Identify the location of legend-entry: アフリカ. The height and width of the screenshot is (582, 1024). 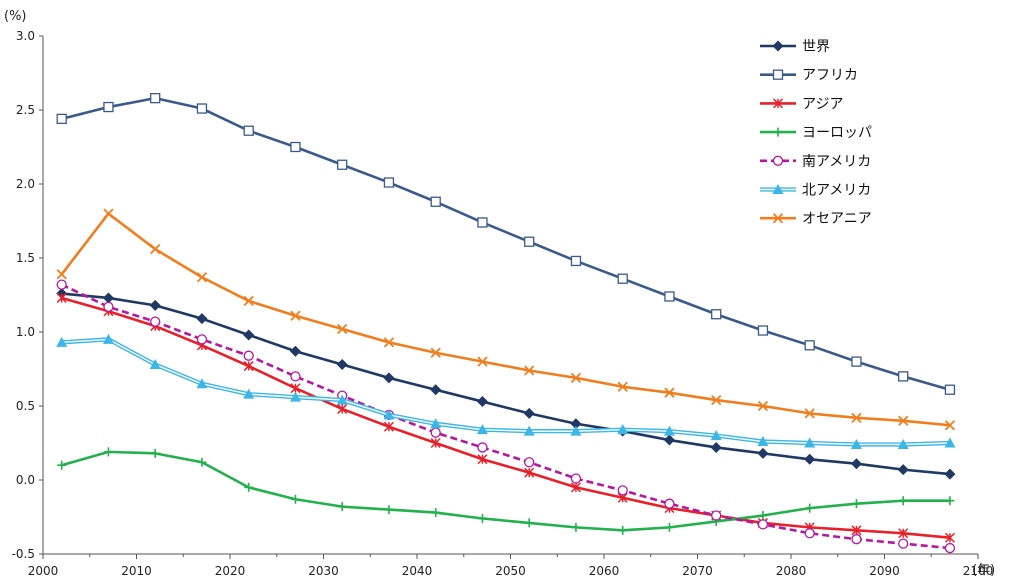
(809, 76).